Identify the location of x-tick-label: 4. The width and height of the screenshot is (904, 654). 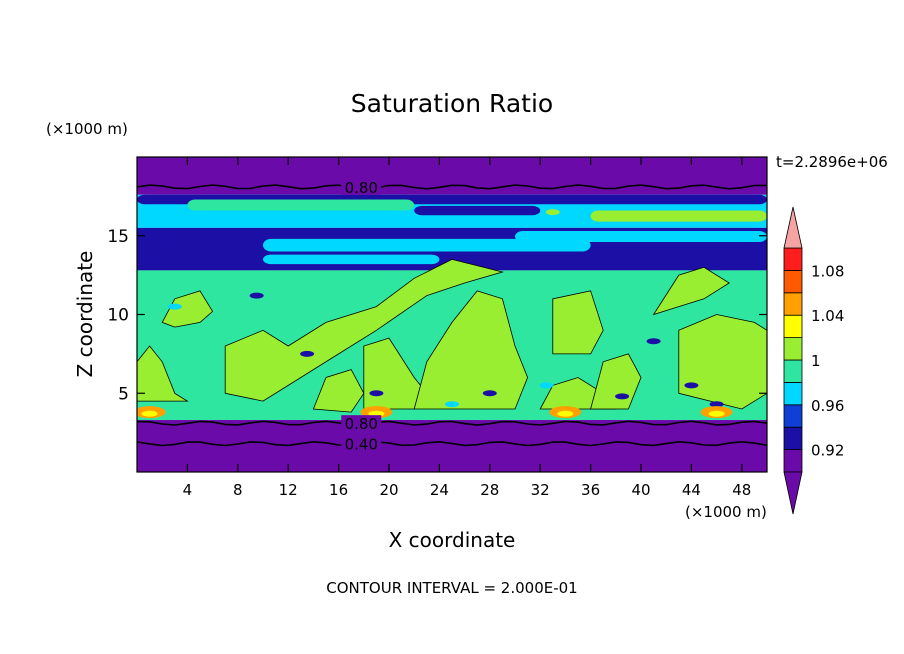
(188, 490).